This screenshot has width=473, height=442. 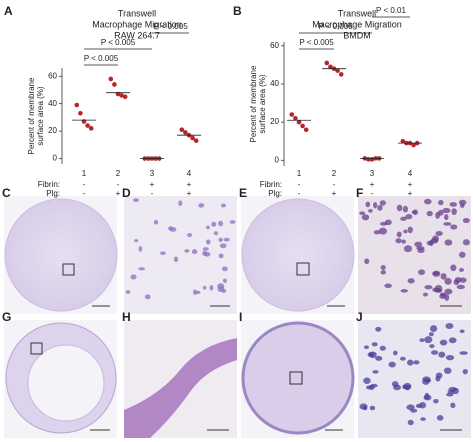 What do you see at coordinates (357, 13) in the screenshot?
I see `chart-title: Transwell` at bounding box center [357, 13].